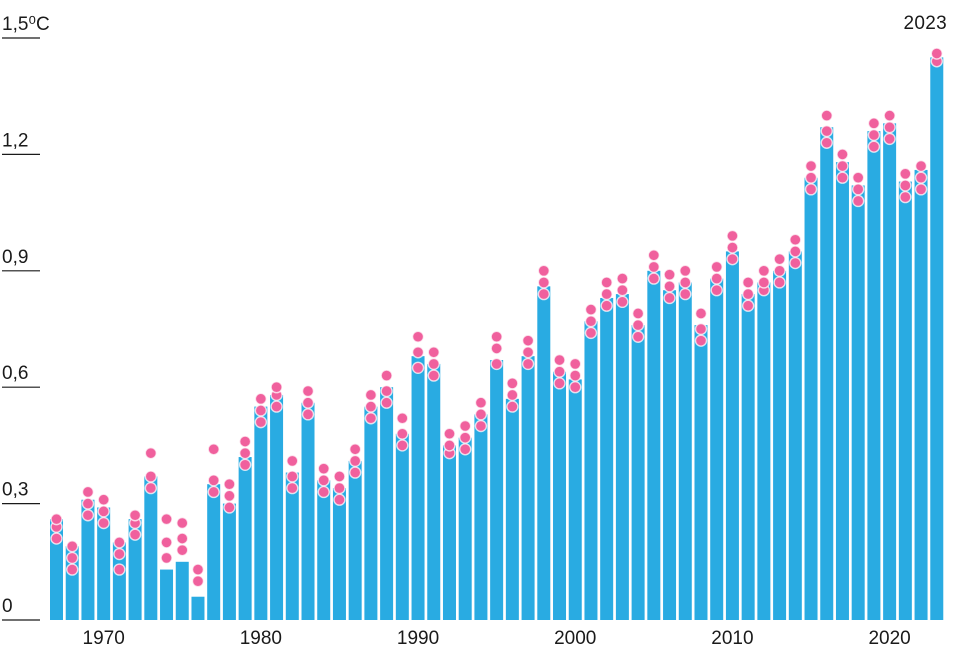  Describe the element at coordinates (811, 398) in the screenshot. I see `bar-2015` at that location.